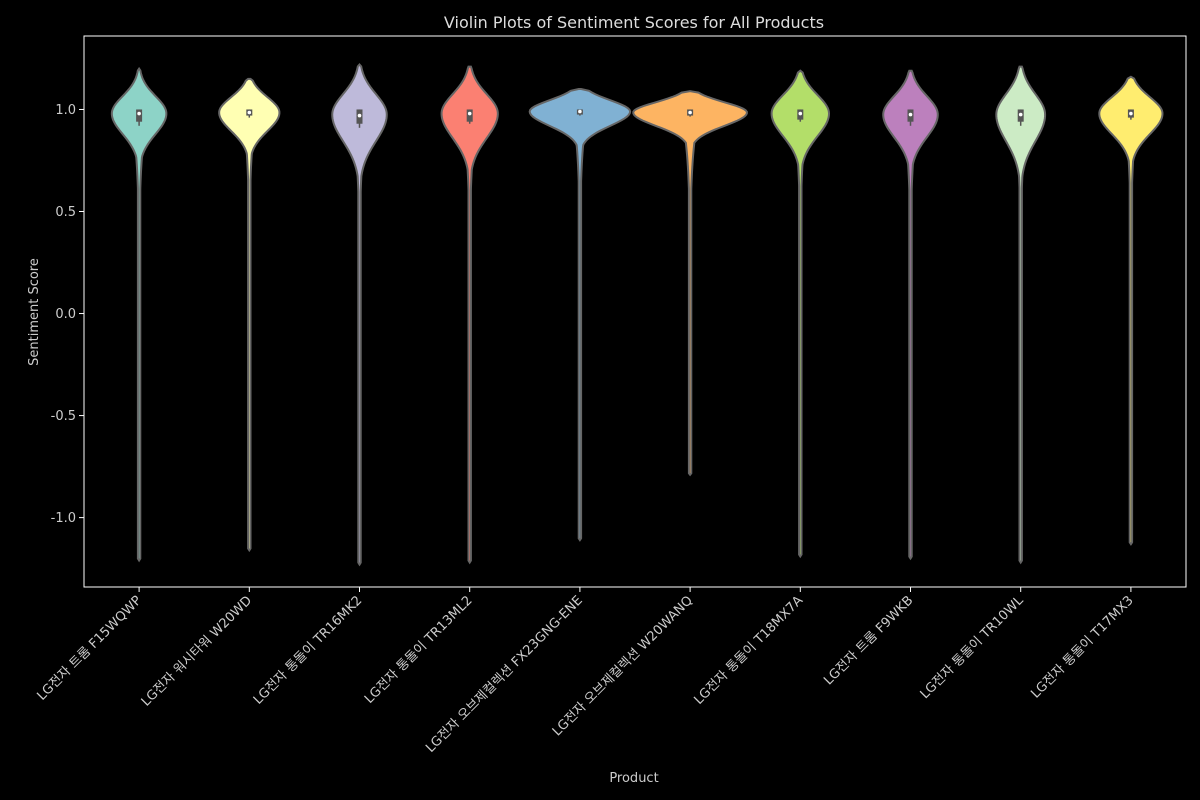 The image size is (1200, 800). What do you see at coordinates (868, 640) in the screenshot?
I see `x-tick-label: LG전자 트롬 F9WKB` at bounding box center [868, 640].